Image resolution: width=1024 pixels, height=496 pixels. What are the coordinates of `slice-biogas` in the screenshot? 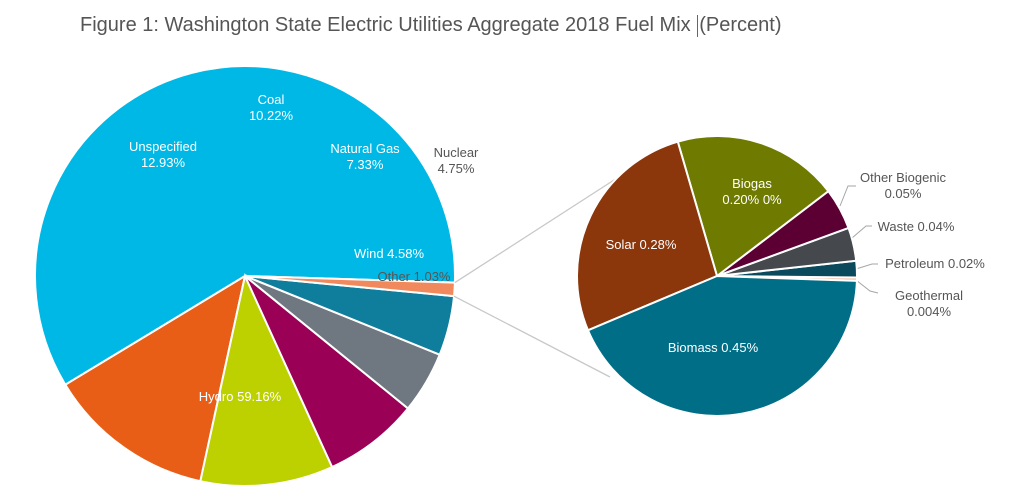 It's located at (753, 206).